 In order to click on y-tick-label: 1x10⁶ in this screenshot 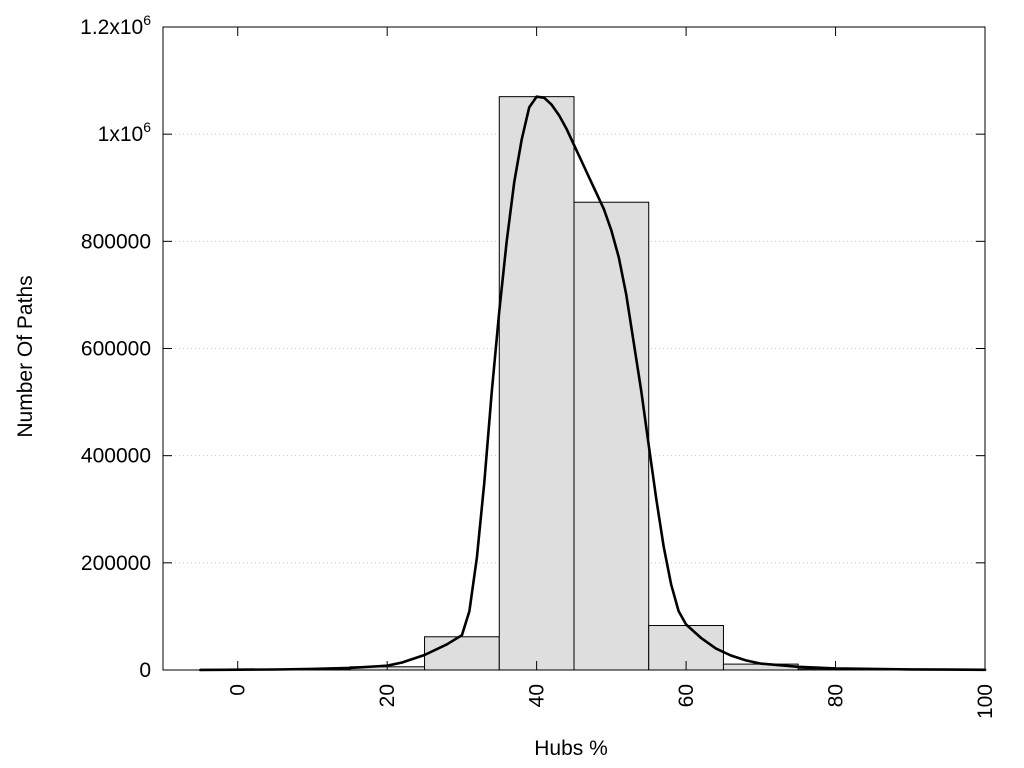, I will do `click(125, 132)`.